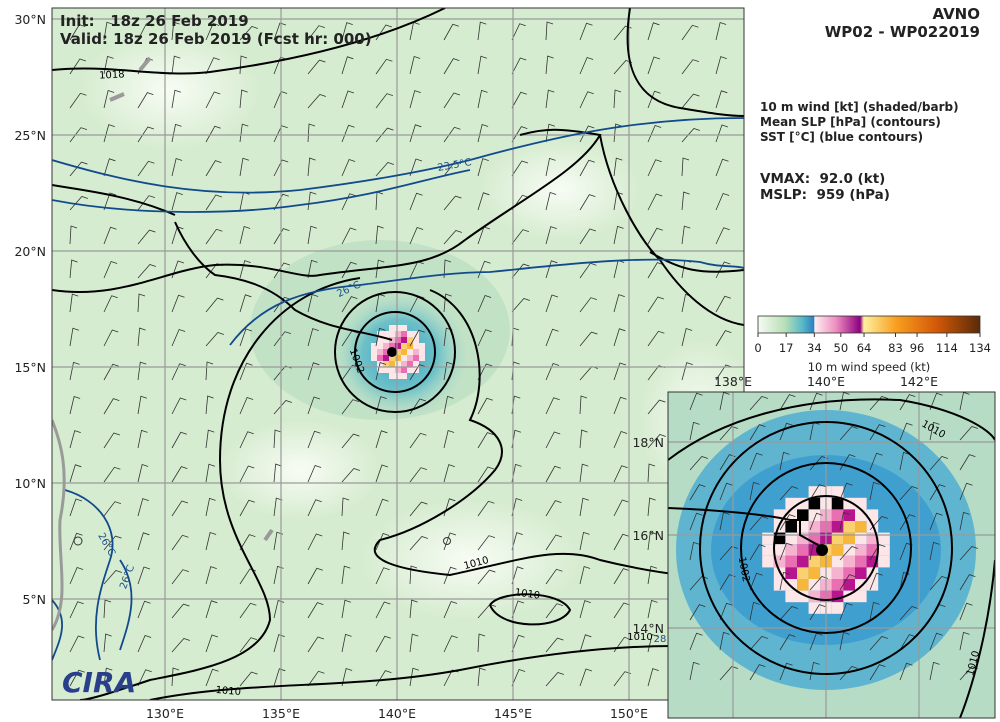 Image resolution: width=1000 pixels, height=722 pixels. What do you see at coordinates (743, 569) in the screenshot?
I see `slp-contour-label: 1002` at bounding box center [743, 569].